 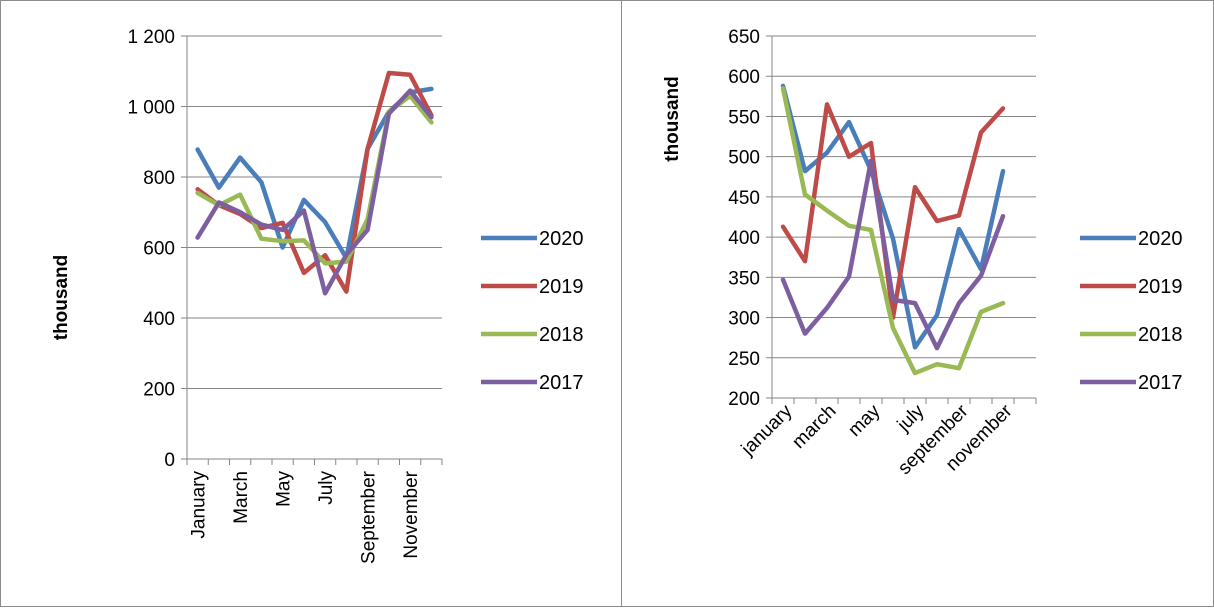 What do you see at coordinates (814, 427) in the screenshot?
I see `x-tick-label: march` at bounding box center [814, 427].